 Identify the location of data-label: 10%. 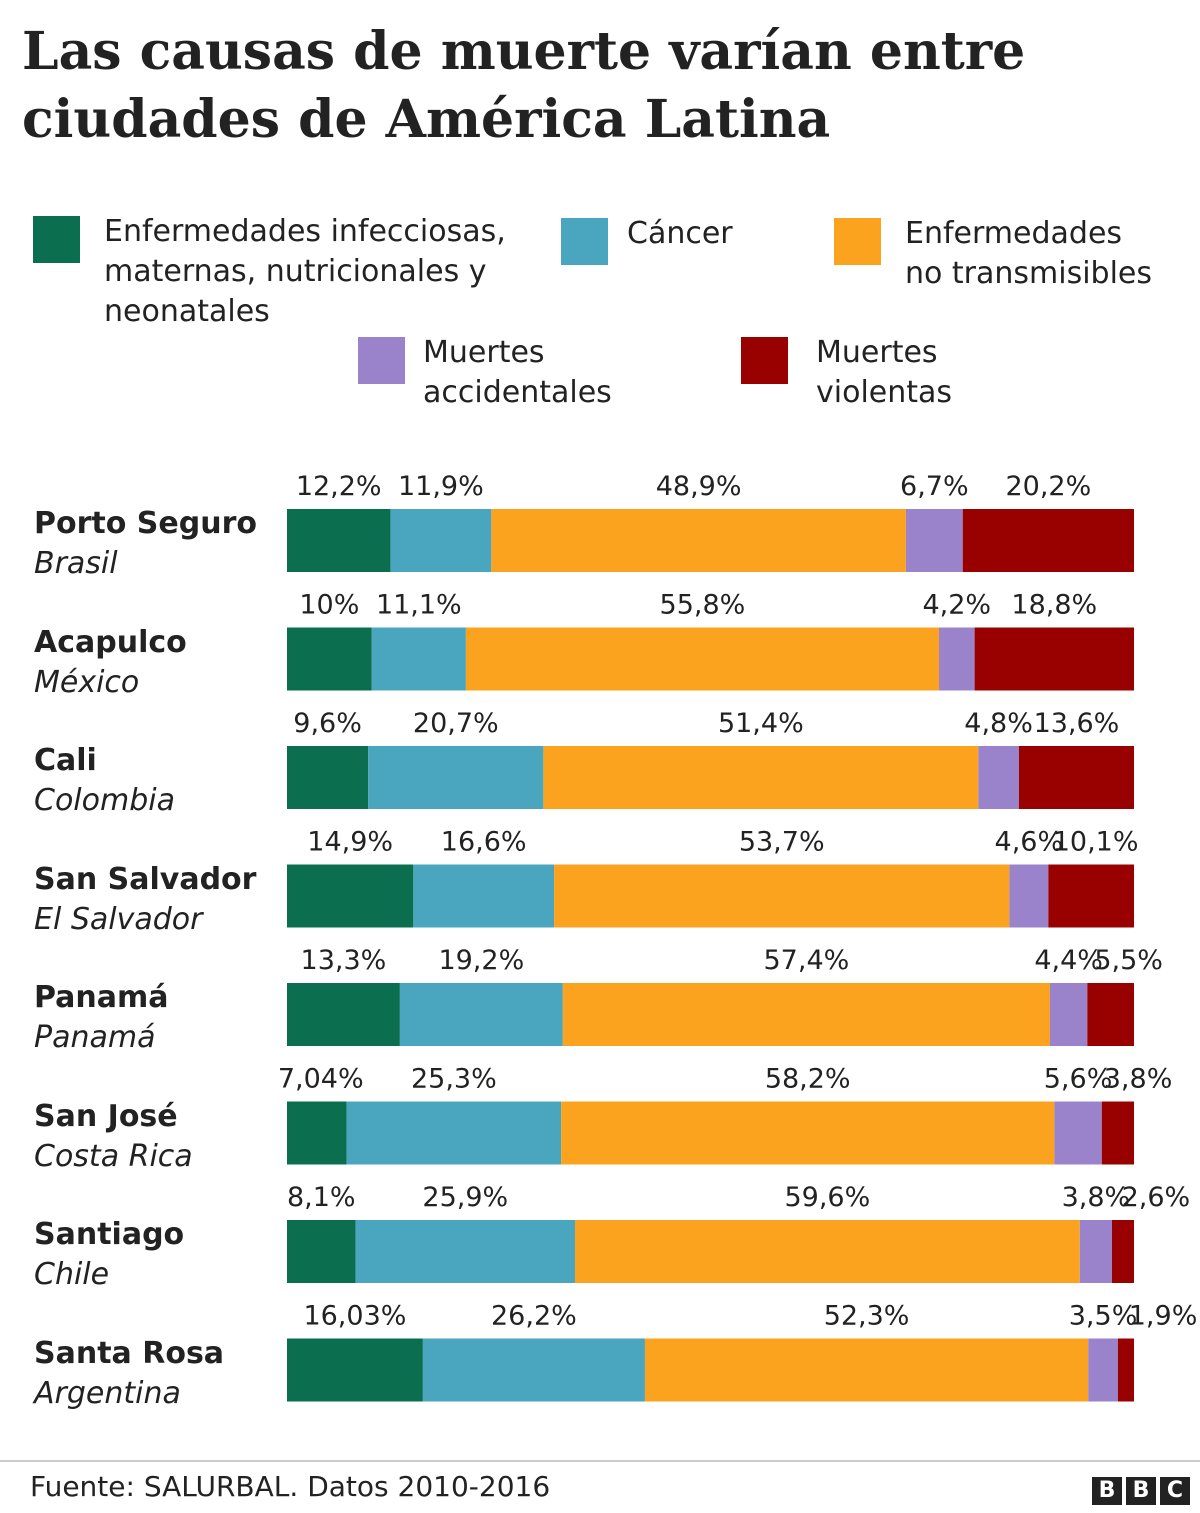
(329, 605).